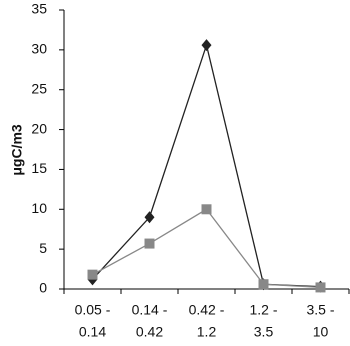 The image size is (350, 346). Describe the element at coordinates (39, 49) in the screenshot. I see `y-tick-label: 30` at that location.